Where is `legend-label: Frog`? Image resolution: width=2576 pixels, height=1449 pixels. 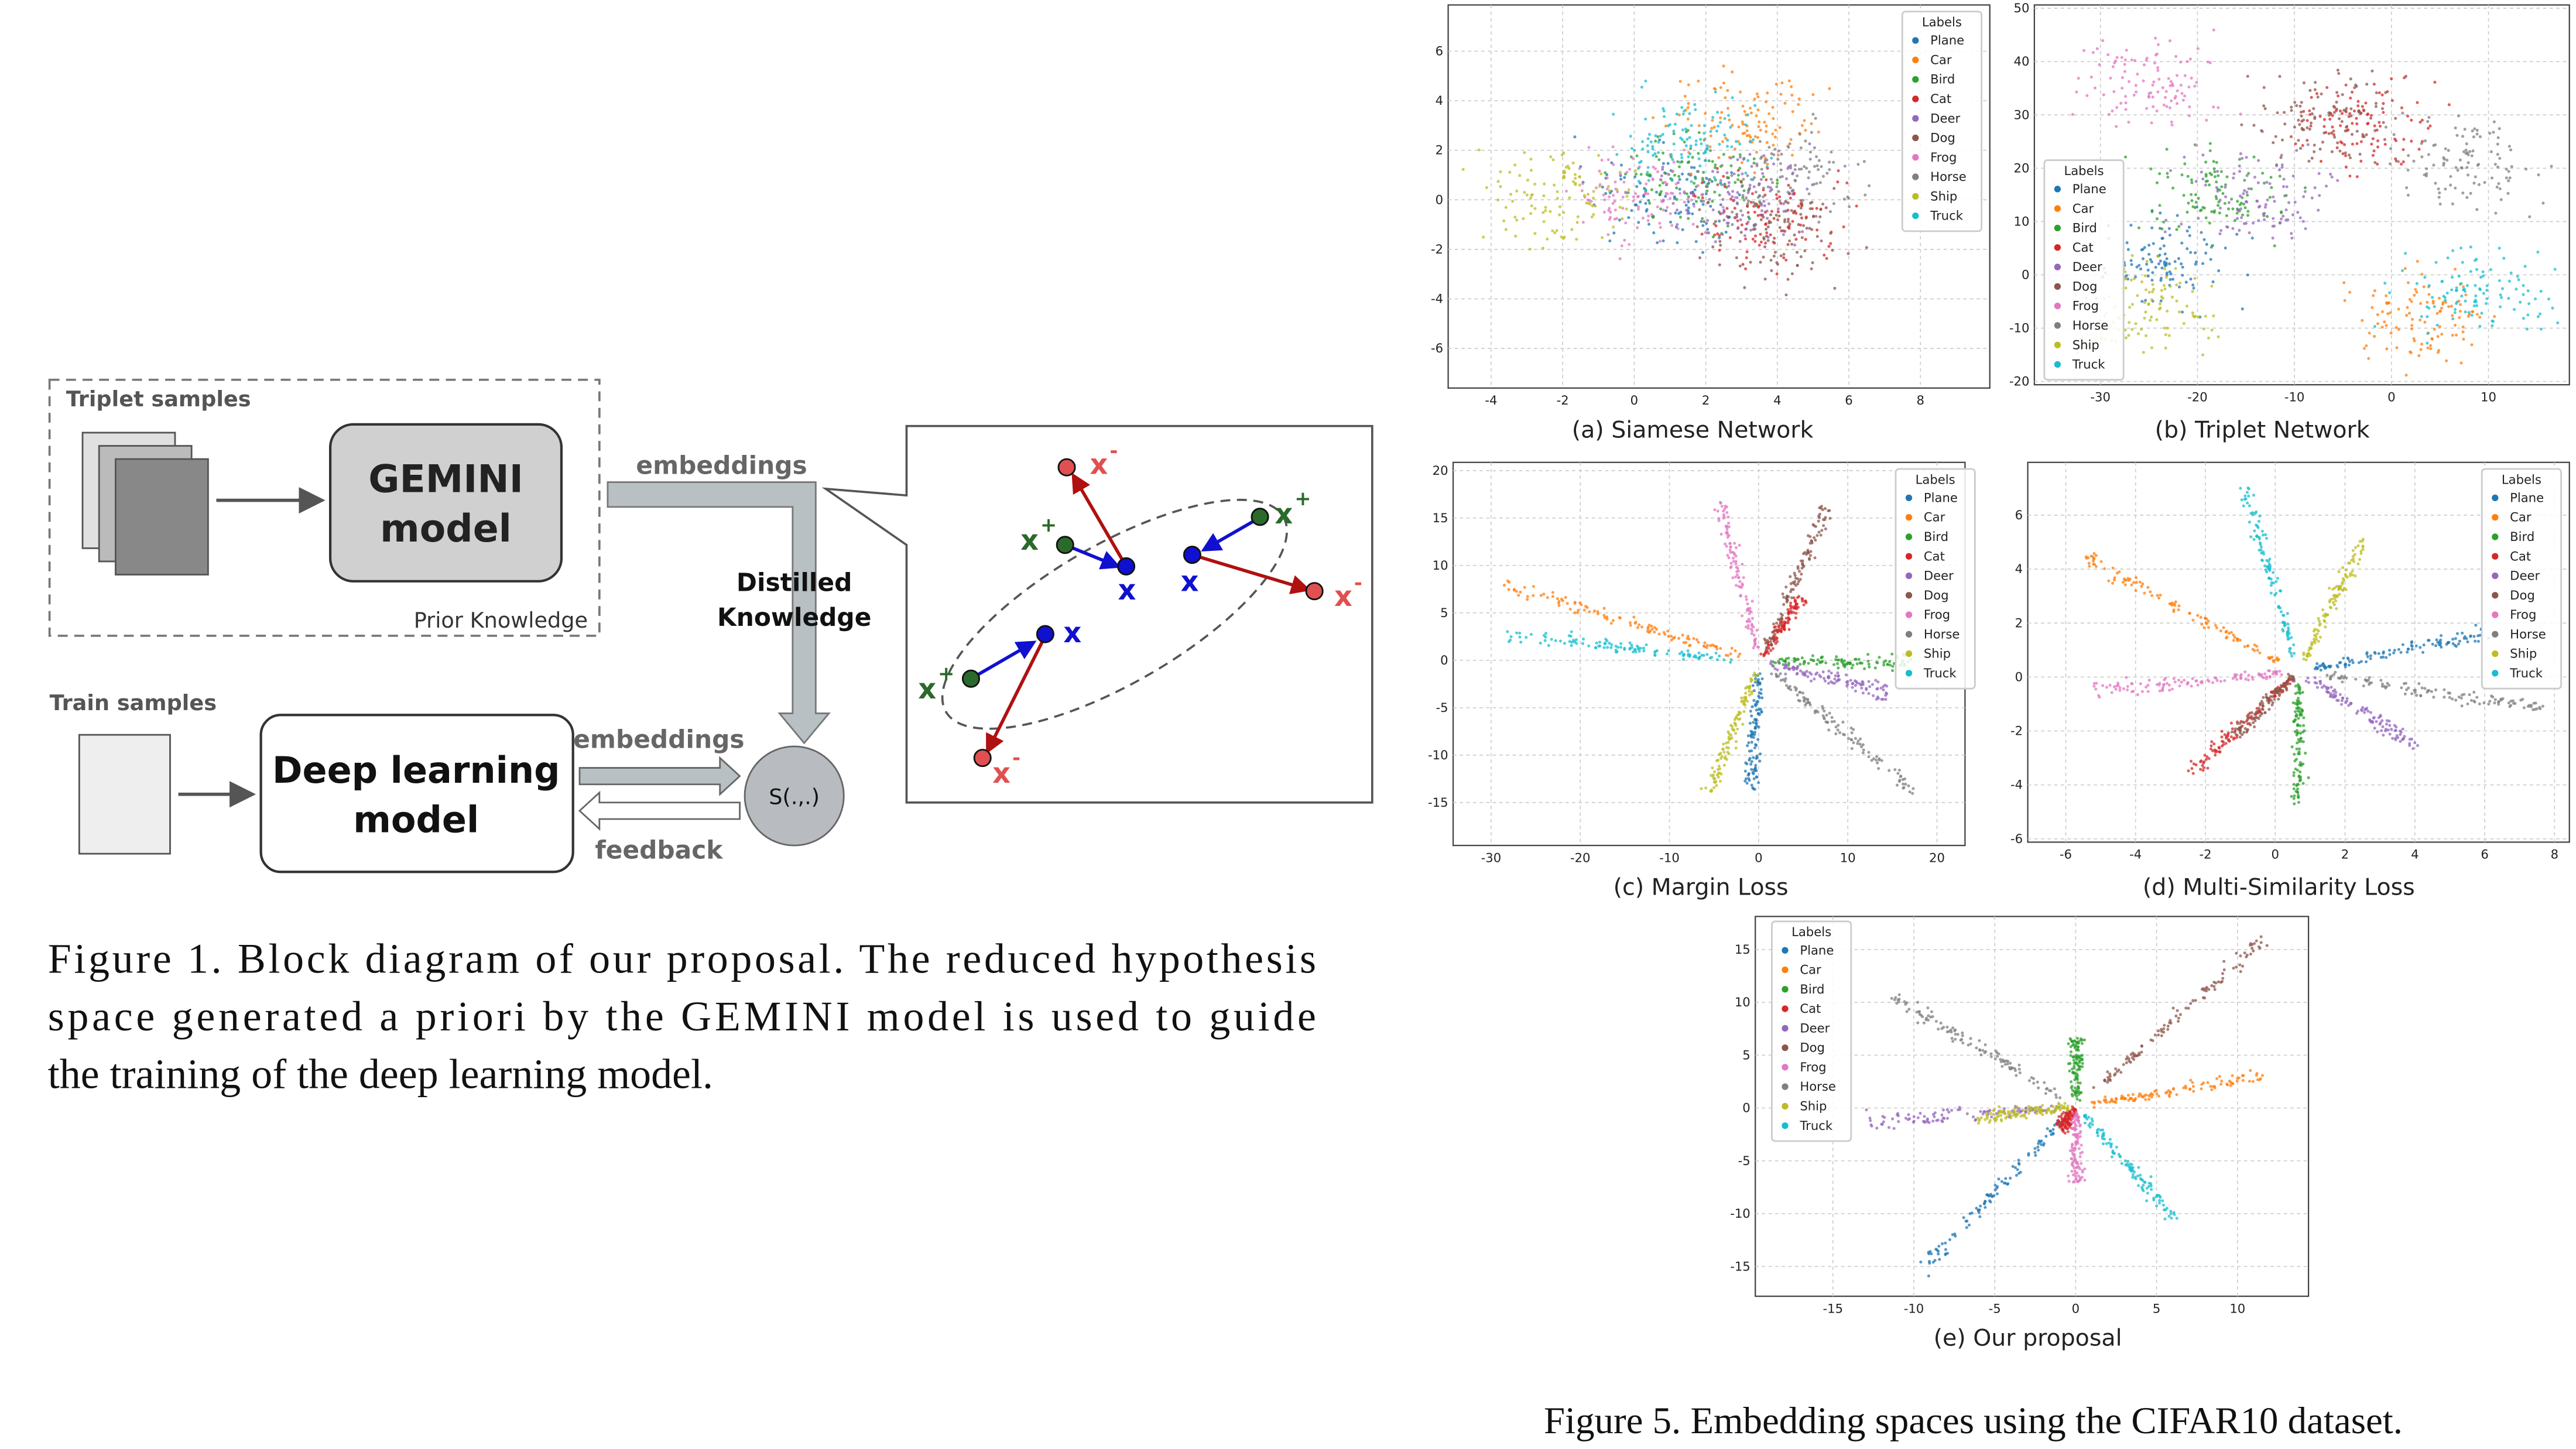
legend-label: Frog is located at coordinates (2523, 614).